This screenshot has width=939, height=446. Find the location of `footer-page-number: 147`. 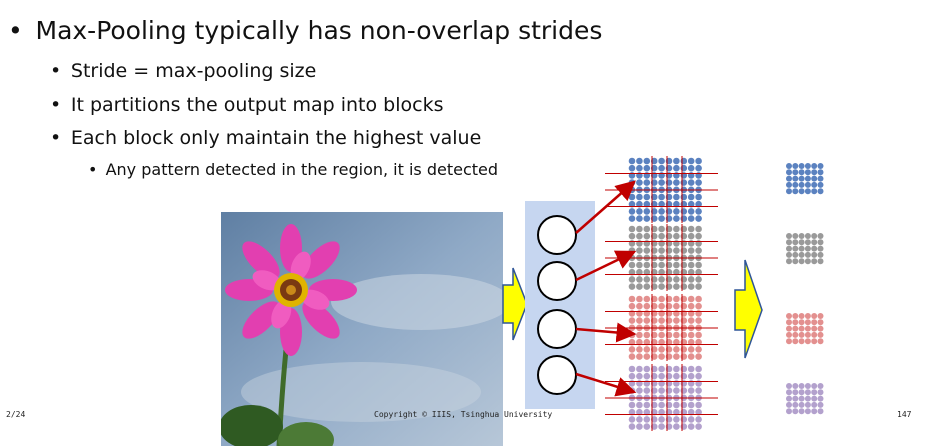

footer-page-number: 147 is located at coordinates (904, 414).